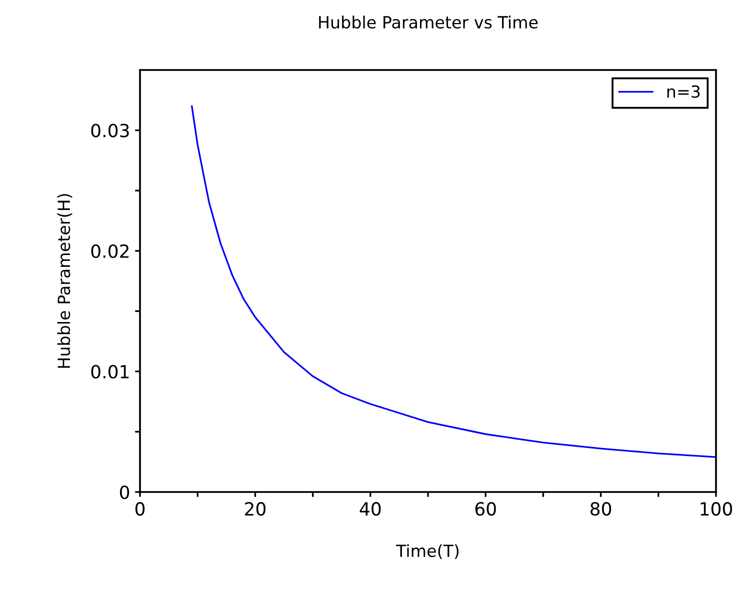 The height and width of the screenshot is (601, 741). Describe the element at coordinates (683, 91) in the screenshot. I see `legend-label: n=3` at that location.